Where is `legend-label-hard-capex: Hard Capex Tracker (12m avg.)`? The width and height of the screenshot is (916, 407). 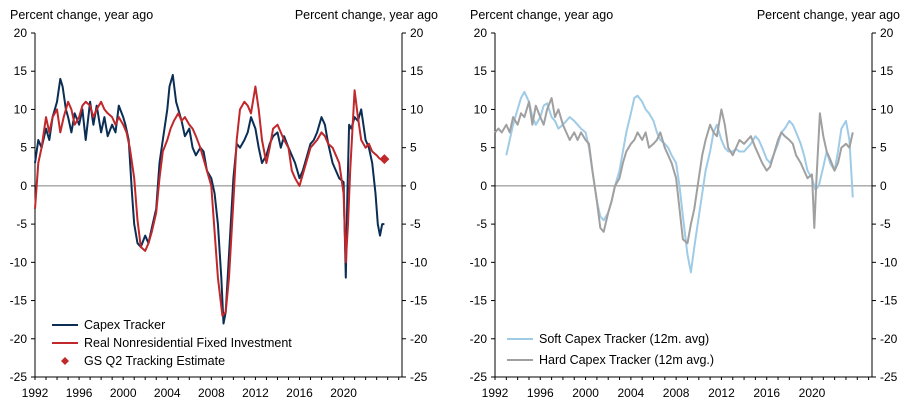
legend-label-hard-capex: Hard Capex Tracker (12m avg.) is located at coordinates (626, 360).